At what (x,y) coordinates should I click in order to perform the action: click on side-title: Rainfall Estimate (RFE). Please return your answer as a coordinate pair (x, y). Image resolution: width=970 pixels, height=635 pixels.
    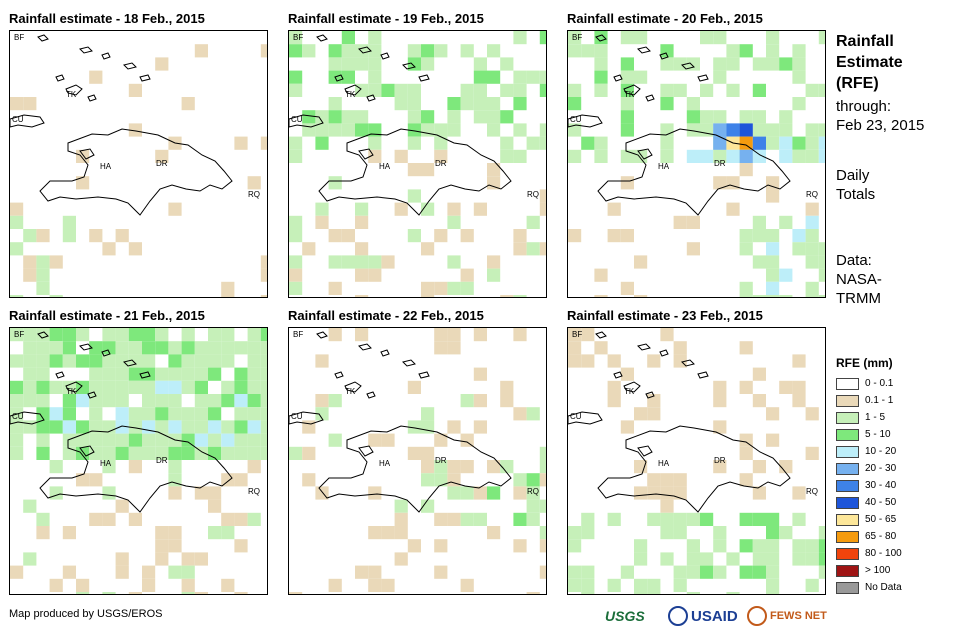
    Looking at the image, I should click on (869, 62).